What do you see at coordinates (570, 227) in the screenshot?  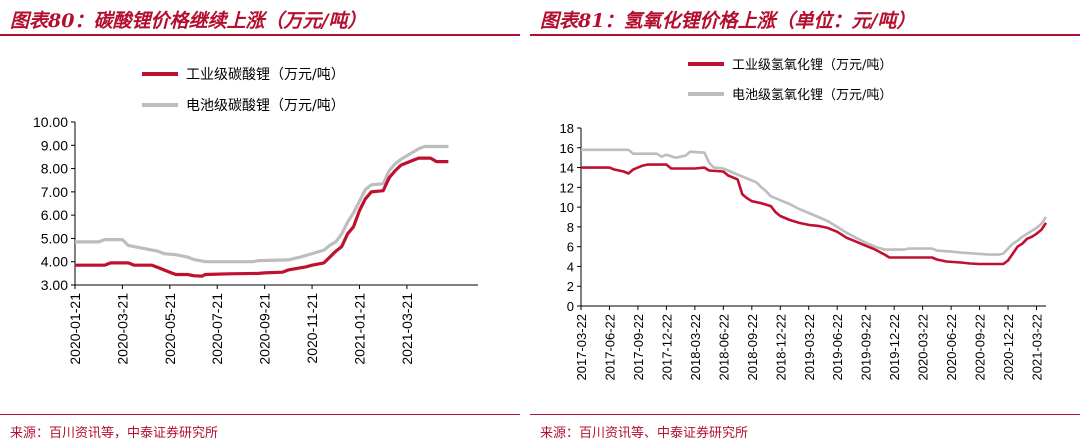 I see `y-tick-label: 8` at bounding box center [570, 227].